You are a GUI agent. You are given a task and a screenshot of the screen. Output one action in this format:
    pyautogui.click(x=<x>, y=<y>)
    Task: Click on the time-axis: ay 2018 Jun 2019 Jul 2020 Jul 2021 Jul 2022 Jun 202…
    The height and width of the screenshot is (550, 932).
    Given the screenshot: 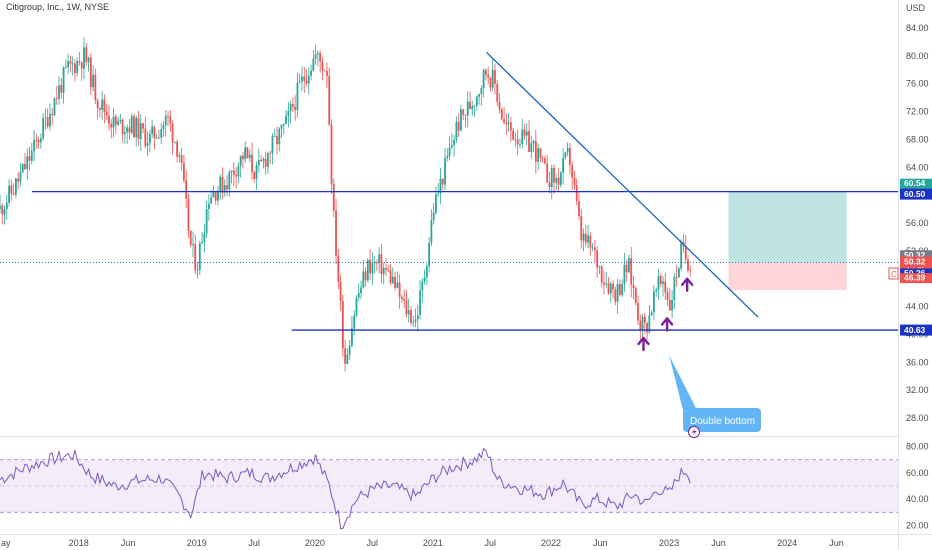 What is the action you would take?
    pyautogui.click(x=422, y=543)
    